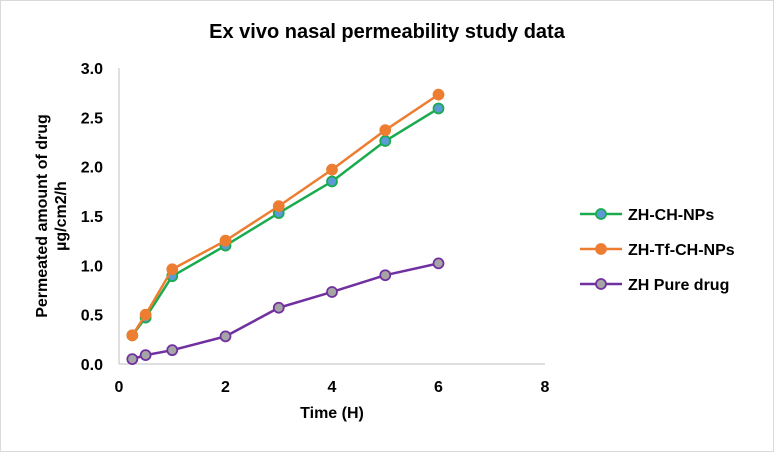 Image resolution: width=774 pixels, height=452 pixels. Describe the element at coordinates (119, 387) in the screenshot. I see `x-tick-label: 0` at that location.